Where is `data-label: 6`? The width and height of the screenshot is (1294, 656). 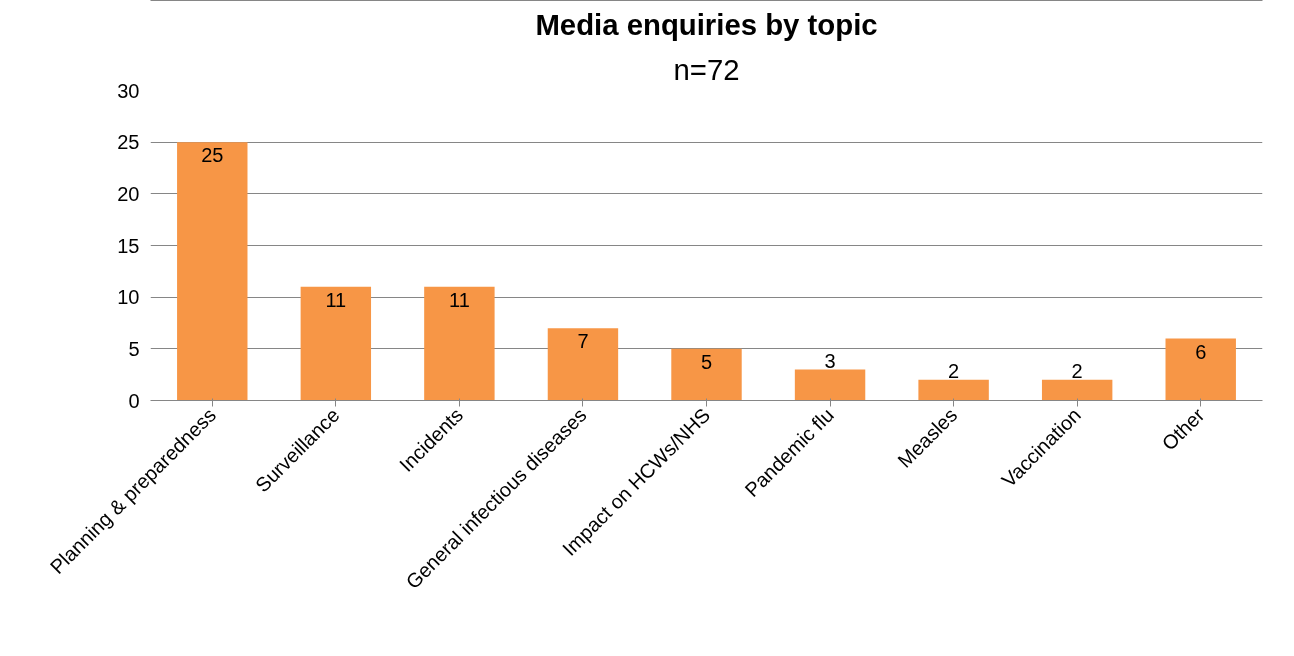
data-label: 6 is located at coordinates (1201, 351).